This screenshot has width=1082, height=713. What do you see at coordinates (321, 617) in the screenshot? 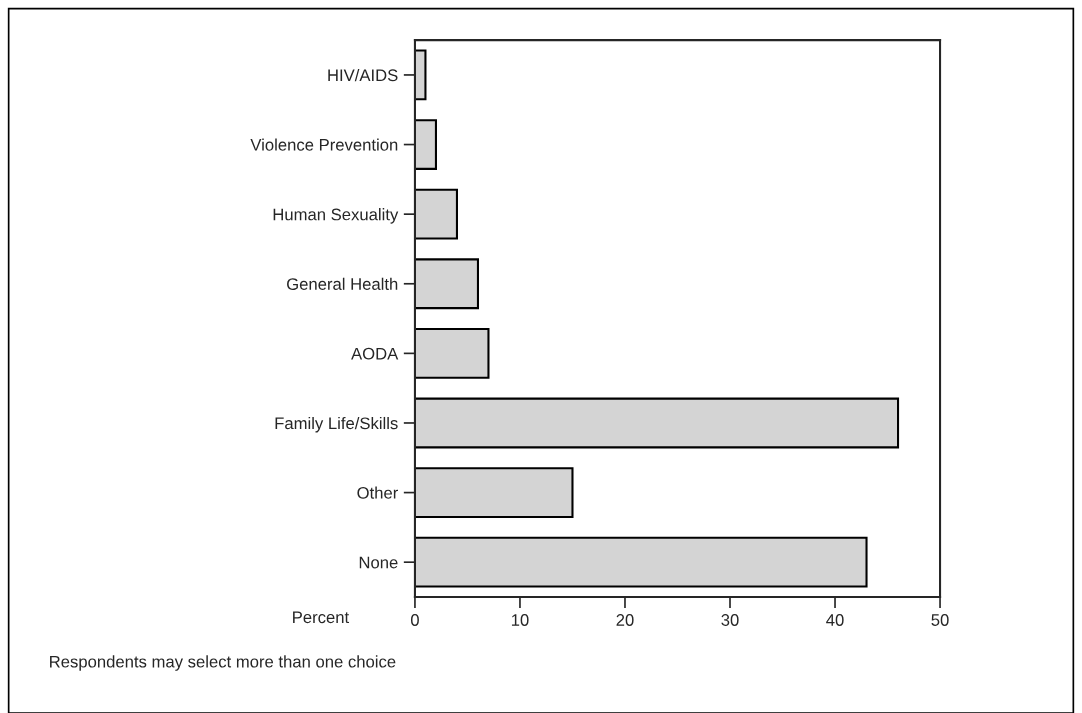
I see `x-axis-title: Percent` at bounding box center [321, 617].